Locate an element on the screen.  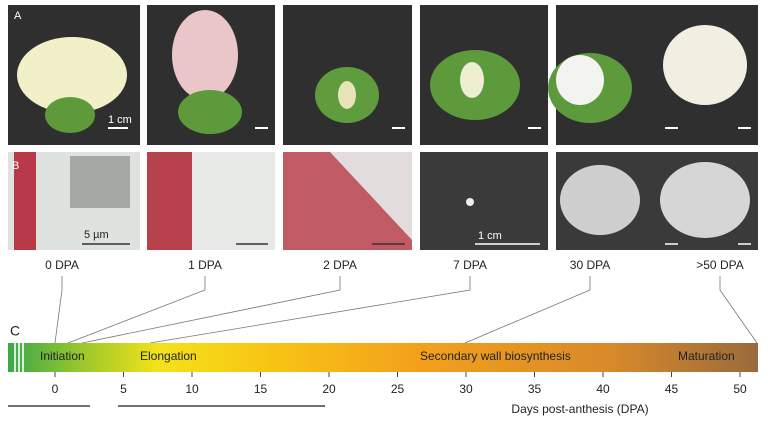
tick-label: 5 is located at coordinates (123, 389).